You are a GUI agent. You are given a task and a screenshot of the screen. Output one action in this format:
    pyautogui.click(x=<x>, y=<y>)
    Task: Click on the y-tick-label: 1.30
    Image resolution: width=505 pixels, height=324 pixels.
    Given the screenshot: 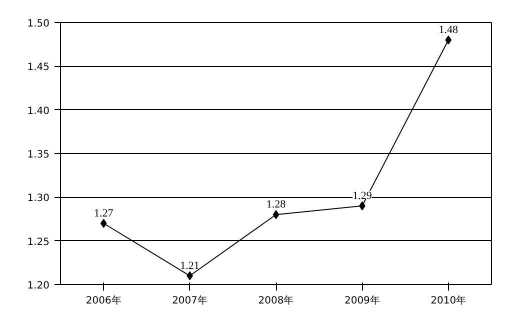 What is the action you would take?
    pyautogui.click(x=38, y=198)
    